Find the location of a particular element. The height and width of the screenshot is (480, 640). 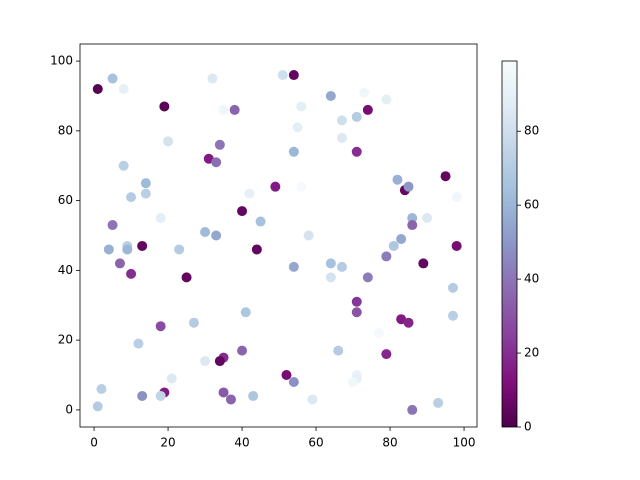

y-tick-label: 100 is located at coordinates (61, 61).